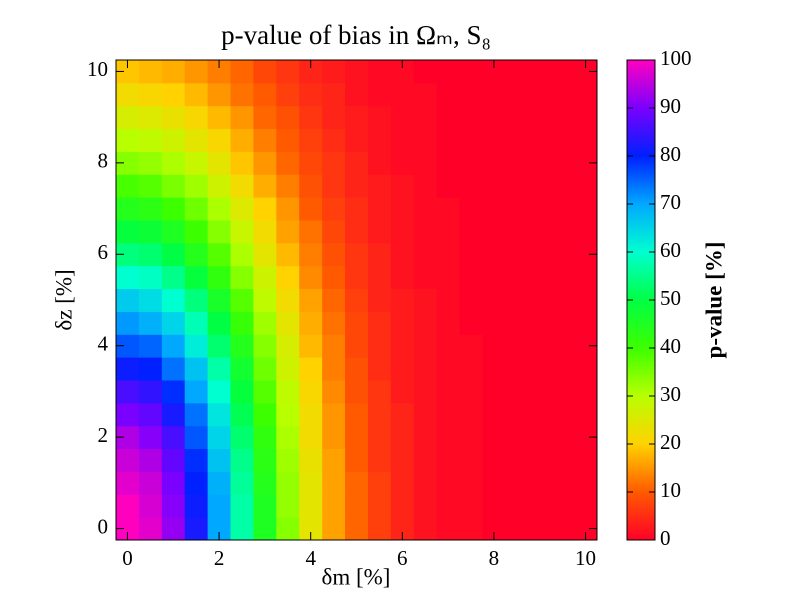  What do you see at coordinates (676, 58) in the screenshot?
I see `colorbar-tick-label: 100` at bounding box center [676, 58].